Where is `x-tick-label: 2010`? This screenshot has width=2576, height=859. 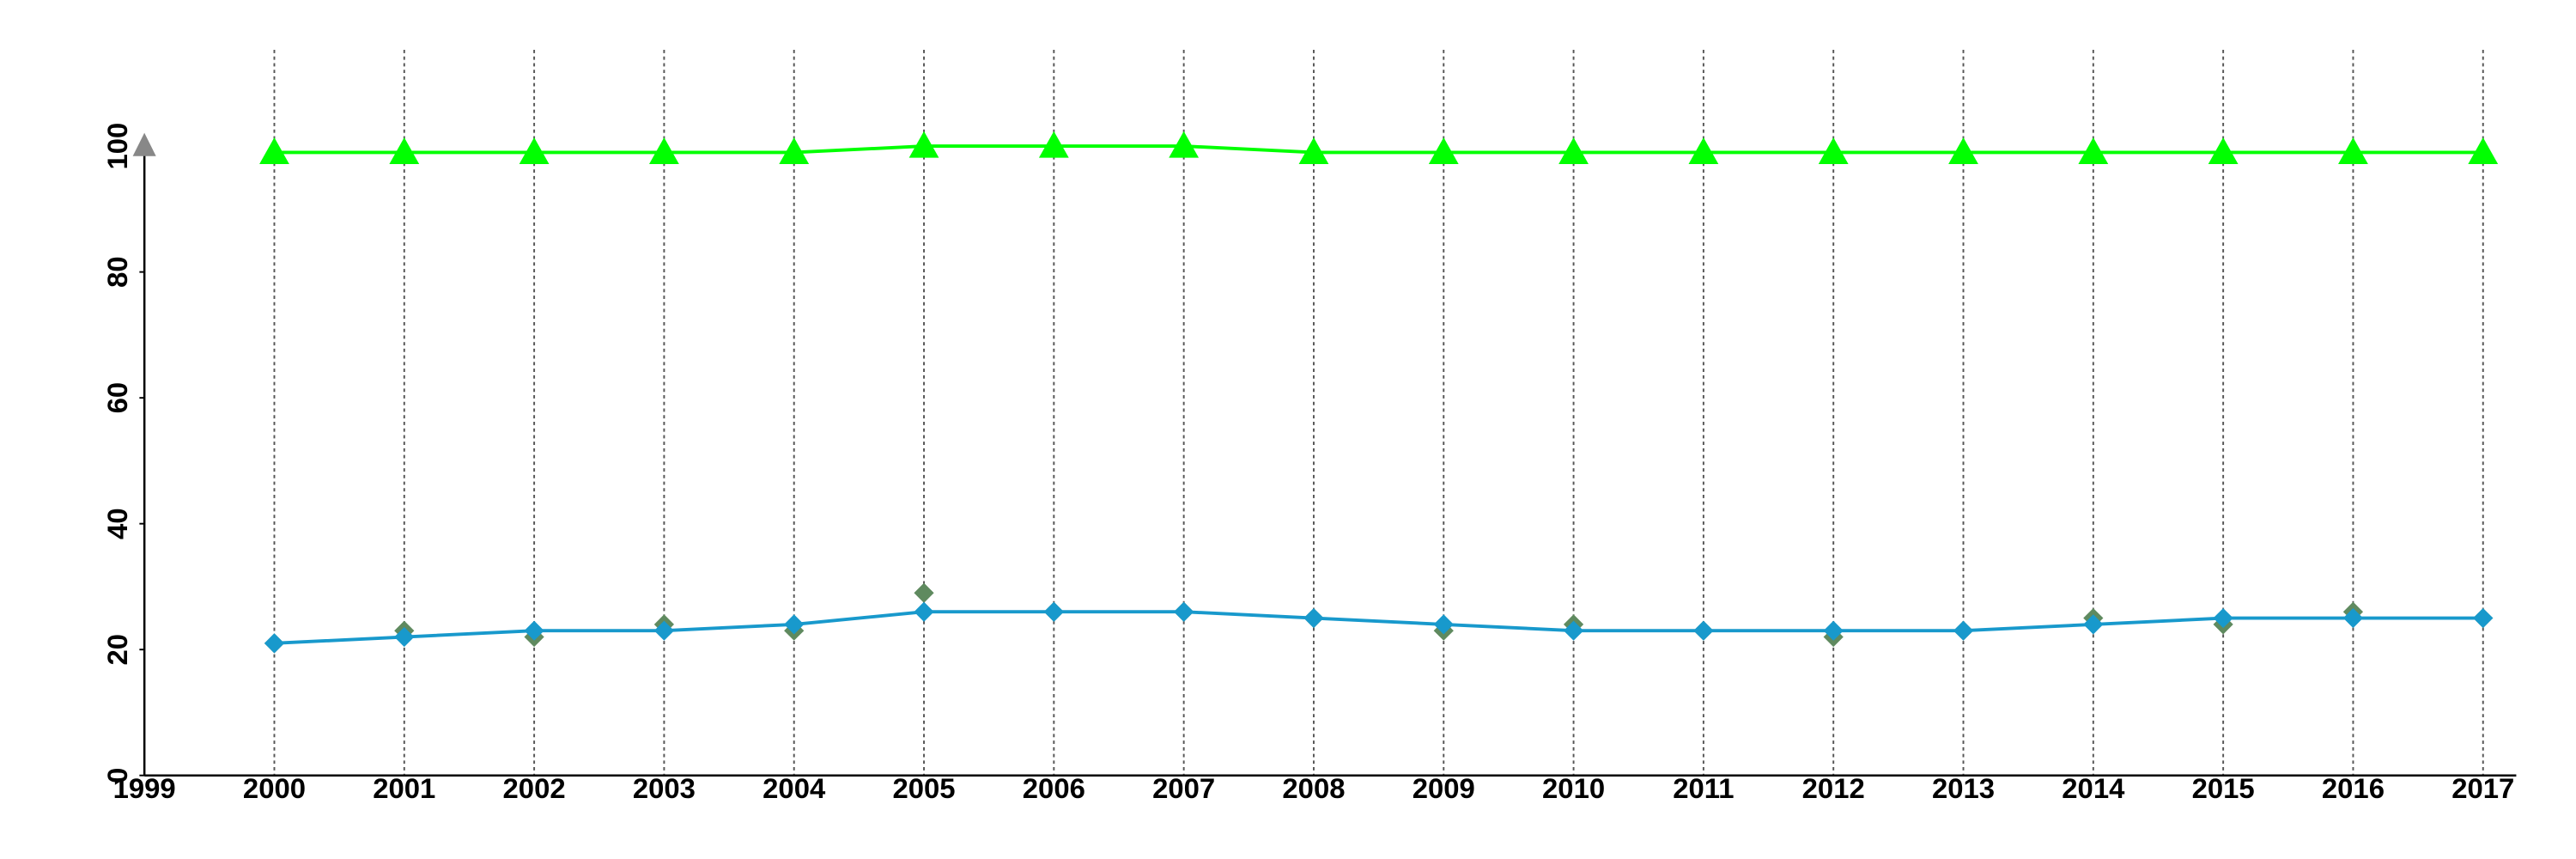
x-tick-label: 2010 is located at coordinates (1573, 788).